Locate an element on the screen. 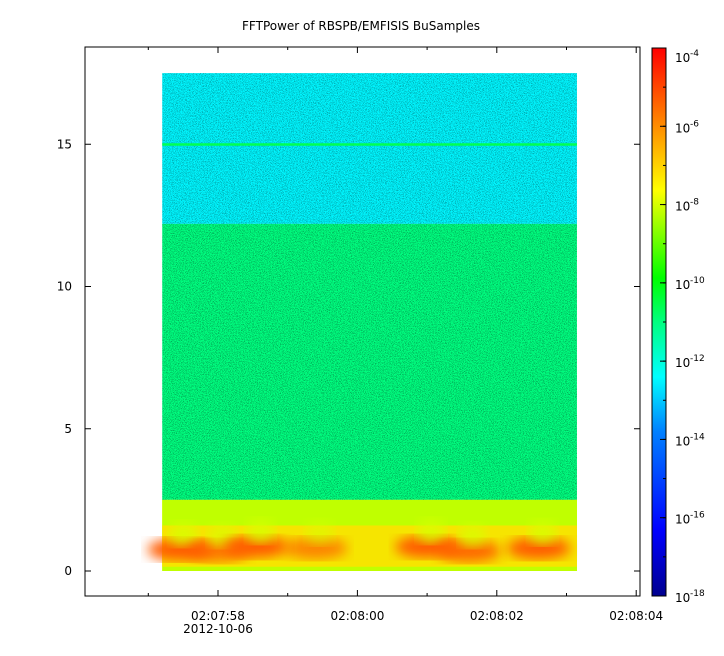 The height and width of the screenshot is (656, 724). y-tick-label: 10 is located at coordinates (64, 287).